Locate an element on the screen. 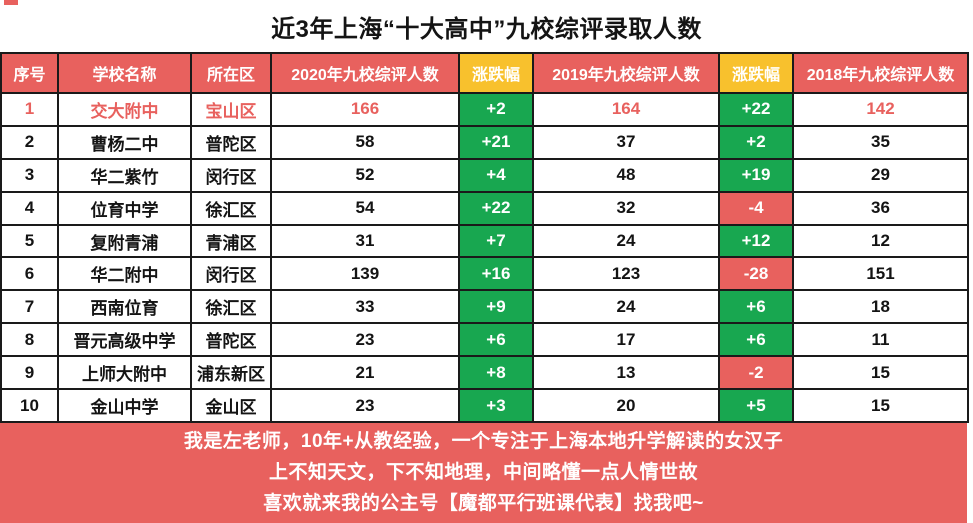 The image size is (973, 523). cell-change-2020-2019: +6 is located at coordinates (496, 340).